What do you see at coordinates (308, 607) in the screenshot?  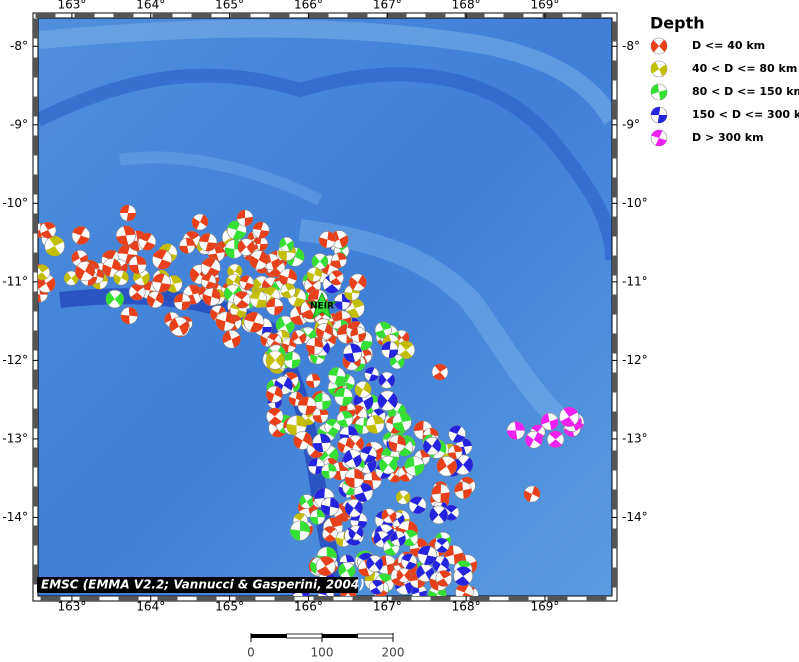 I see `lon-label-bottom: 166°` at bounding box center [308, 607].